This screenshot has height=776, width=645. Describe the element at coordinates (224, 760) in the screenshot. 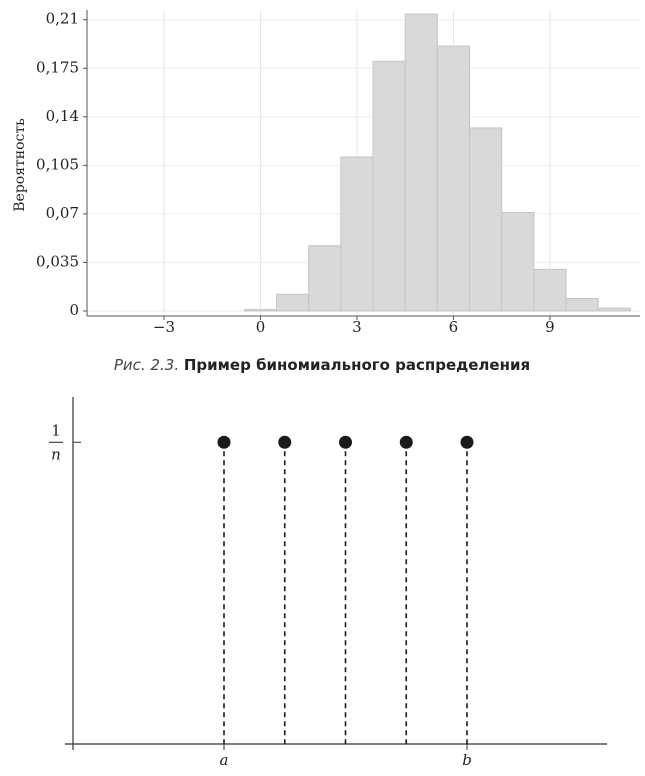

I see `x-tick-label: a` at that location.